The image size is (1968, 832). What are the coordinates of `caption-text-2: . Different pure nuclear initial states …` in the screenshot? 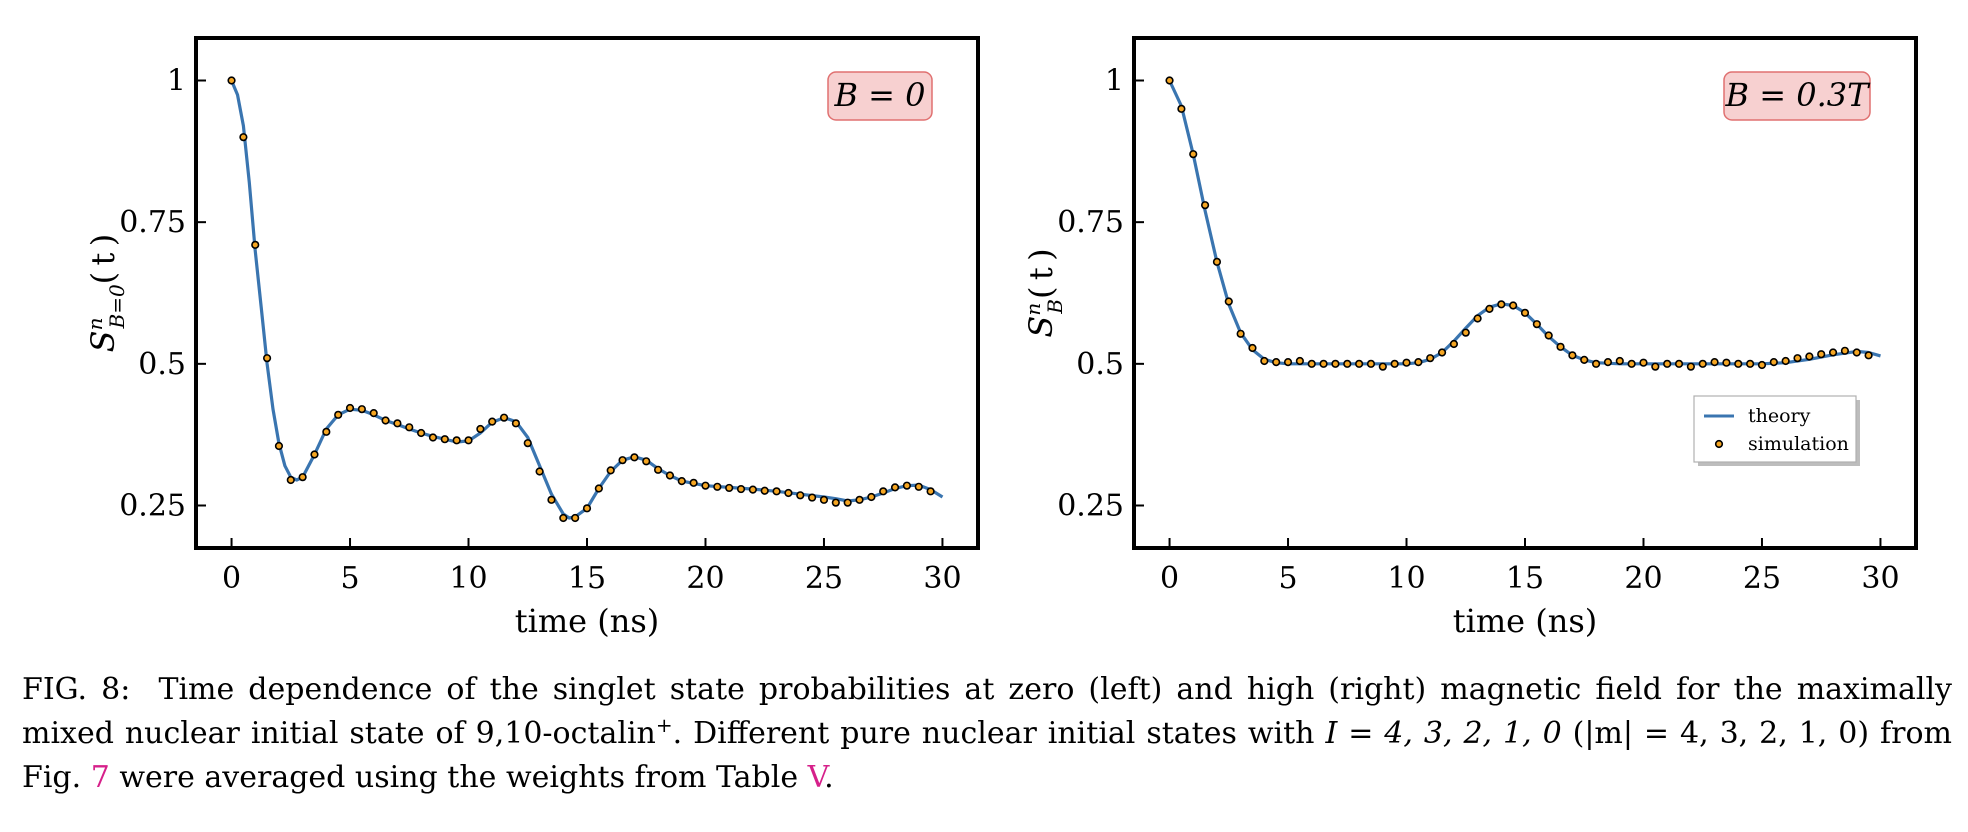 It's located at (993, 733).